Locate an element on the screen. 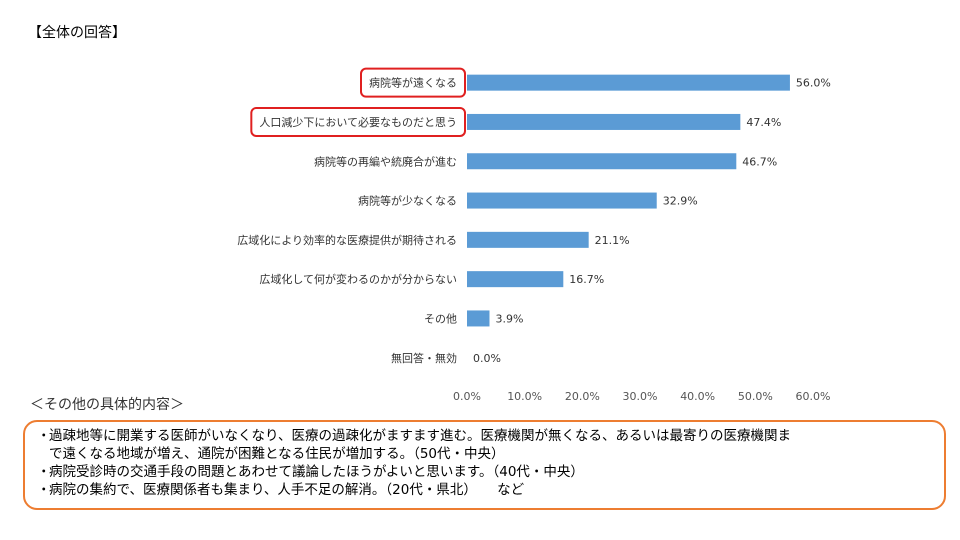 Image resolution: width=960 pixels, height=540 pixels. x-tick-label: 50.0% is located at coordinates (755, 395).